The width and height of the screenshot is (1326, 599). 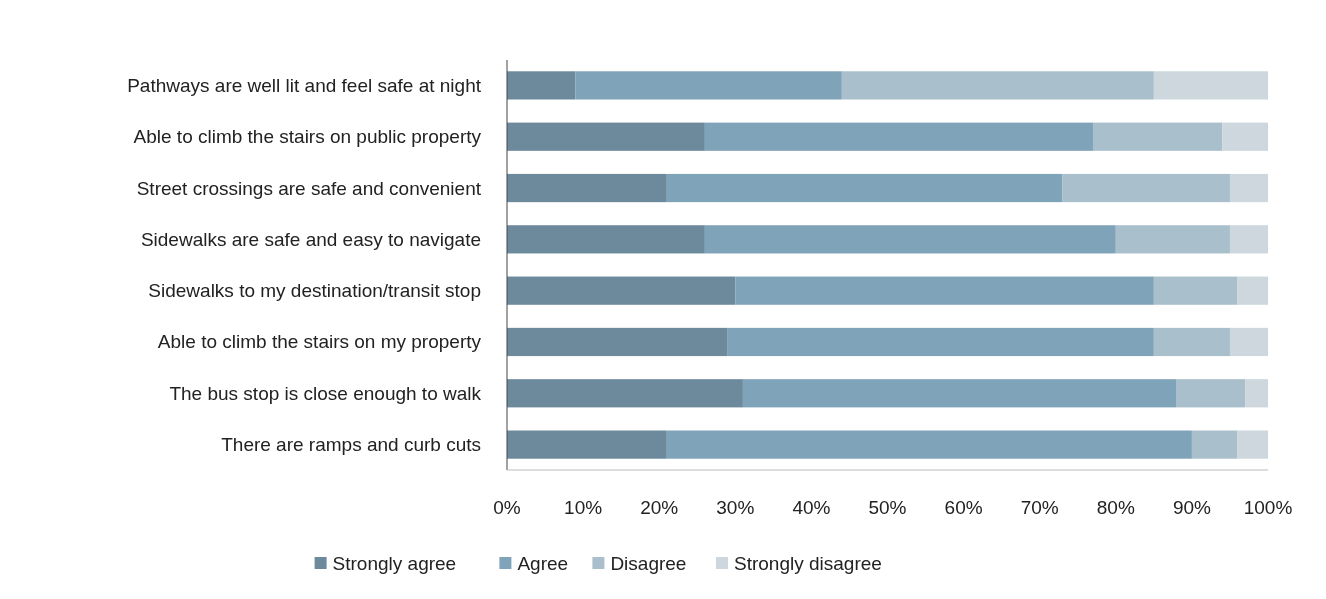 I want to click on legend-label: Strongly disagree, so click(x=808, y=563).